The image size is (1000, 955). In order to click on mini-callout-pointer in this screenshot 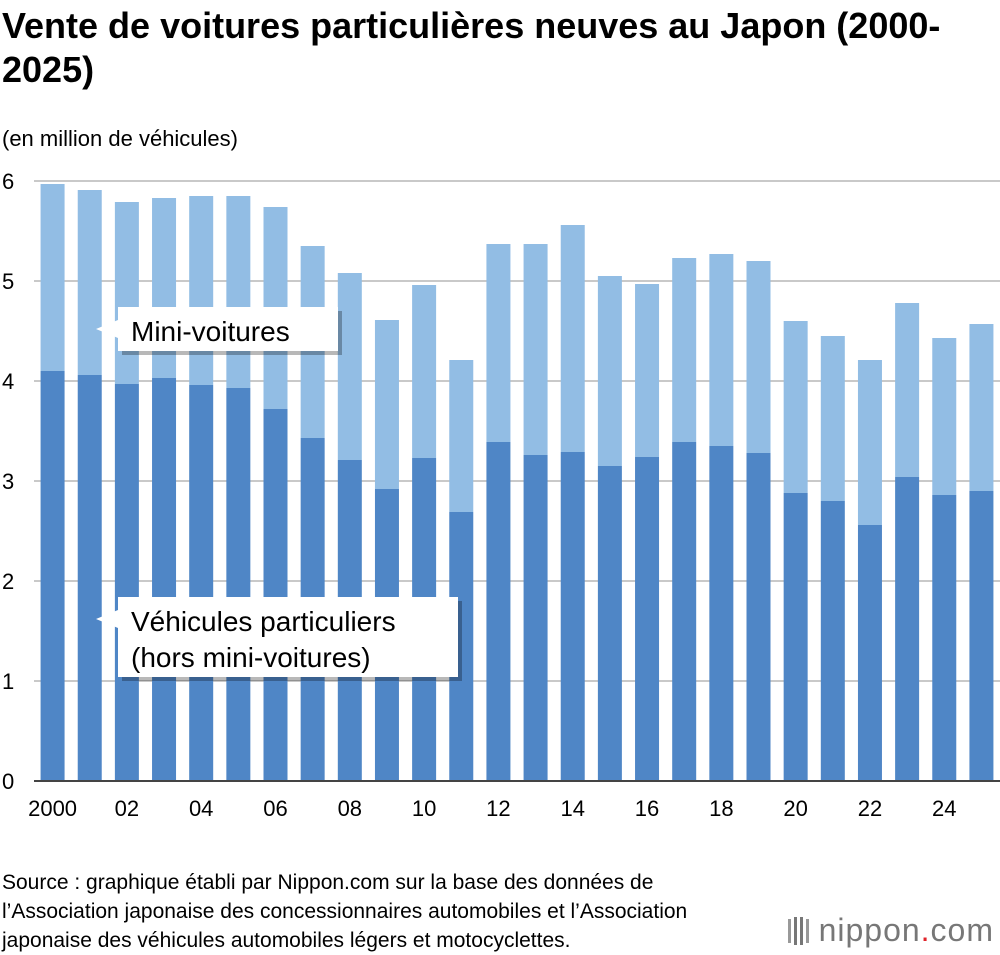, I will do `click(107, 329)`.